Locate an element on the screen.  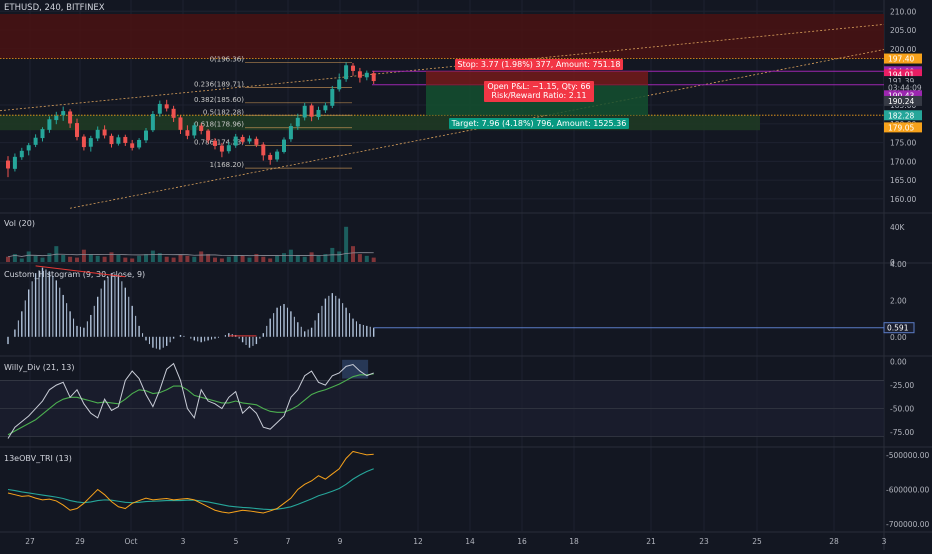
price-tick-label: 210.00 is located at coordinates (903, 11).